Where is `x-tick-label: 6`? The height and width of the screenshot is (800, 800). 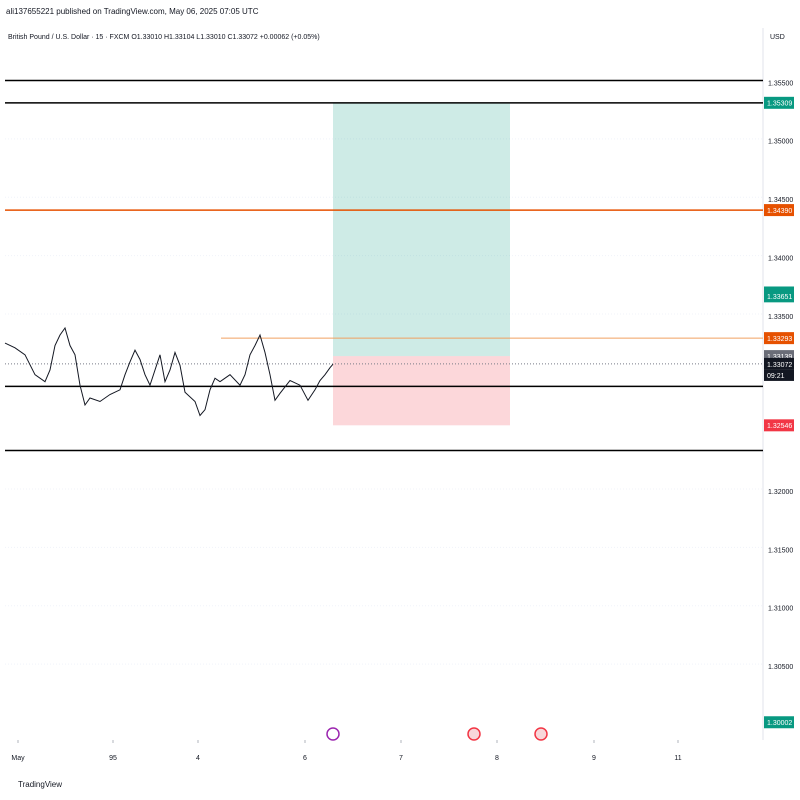
x-tick-label: 6 is located at coordinates (305, 758).